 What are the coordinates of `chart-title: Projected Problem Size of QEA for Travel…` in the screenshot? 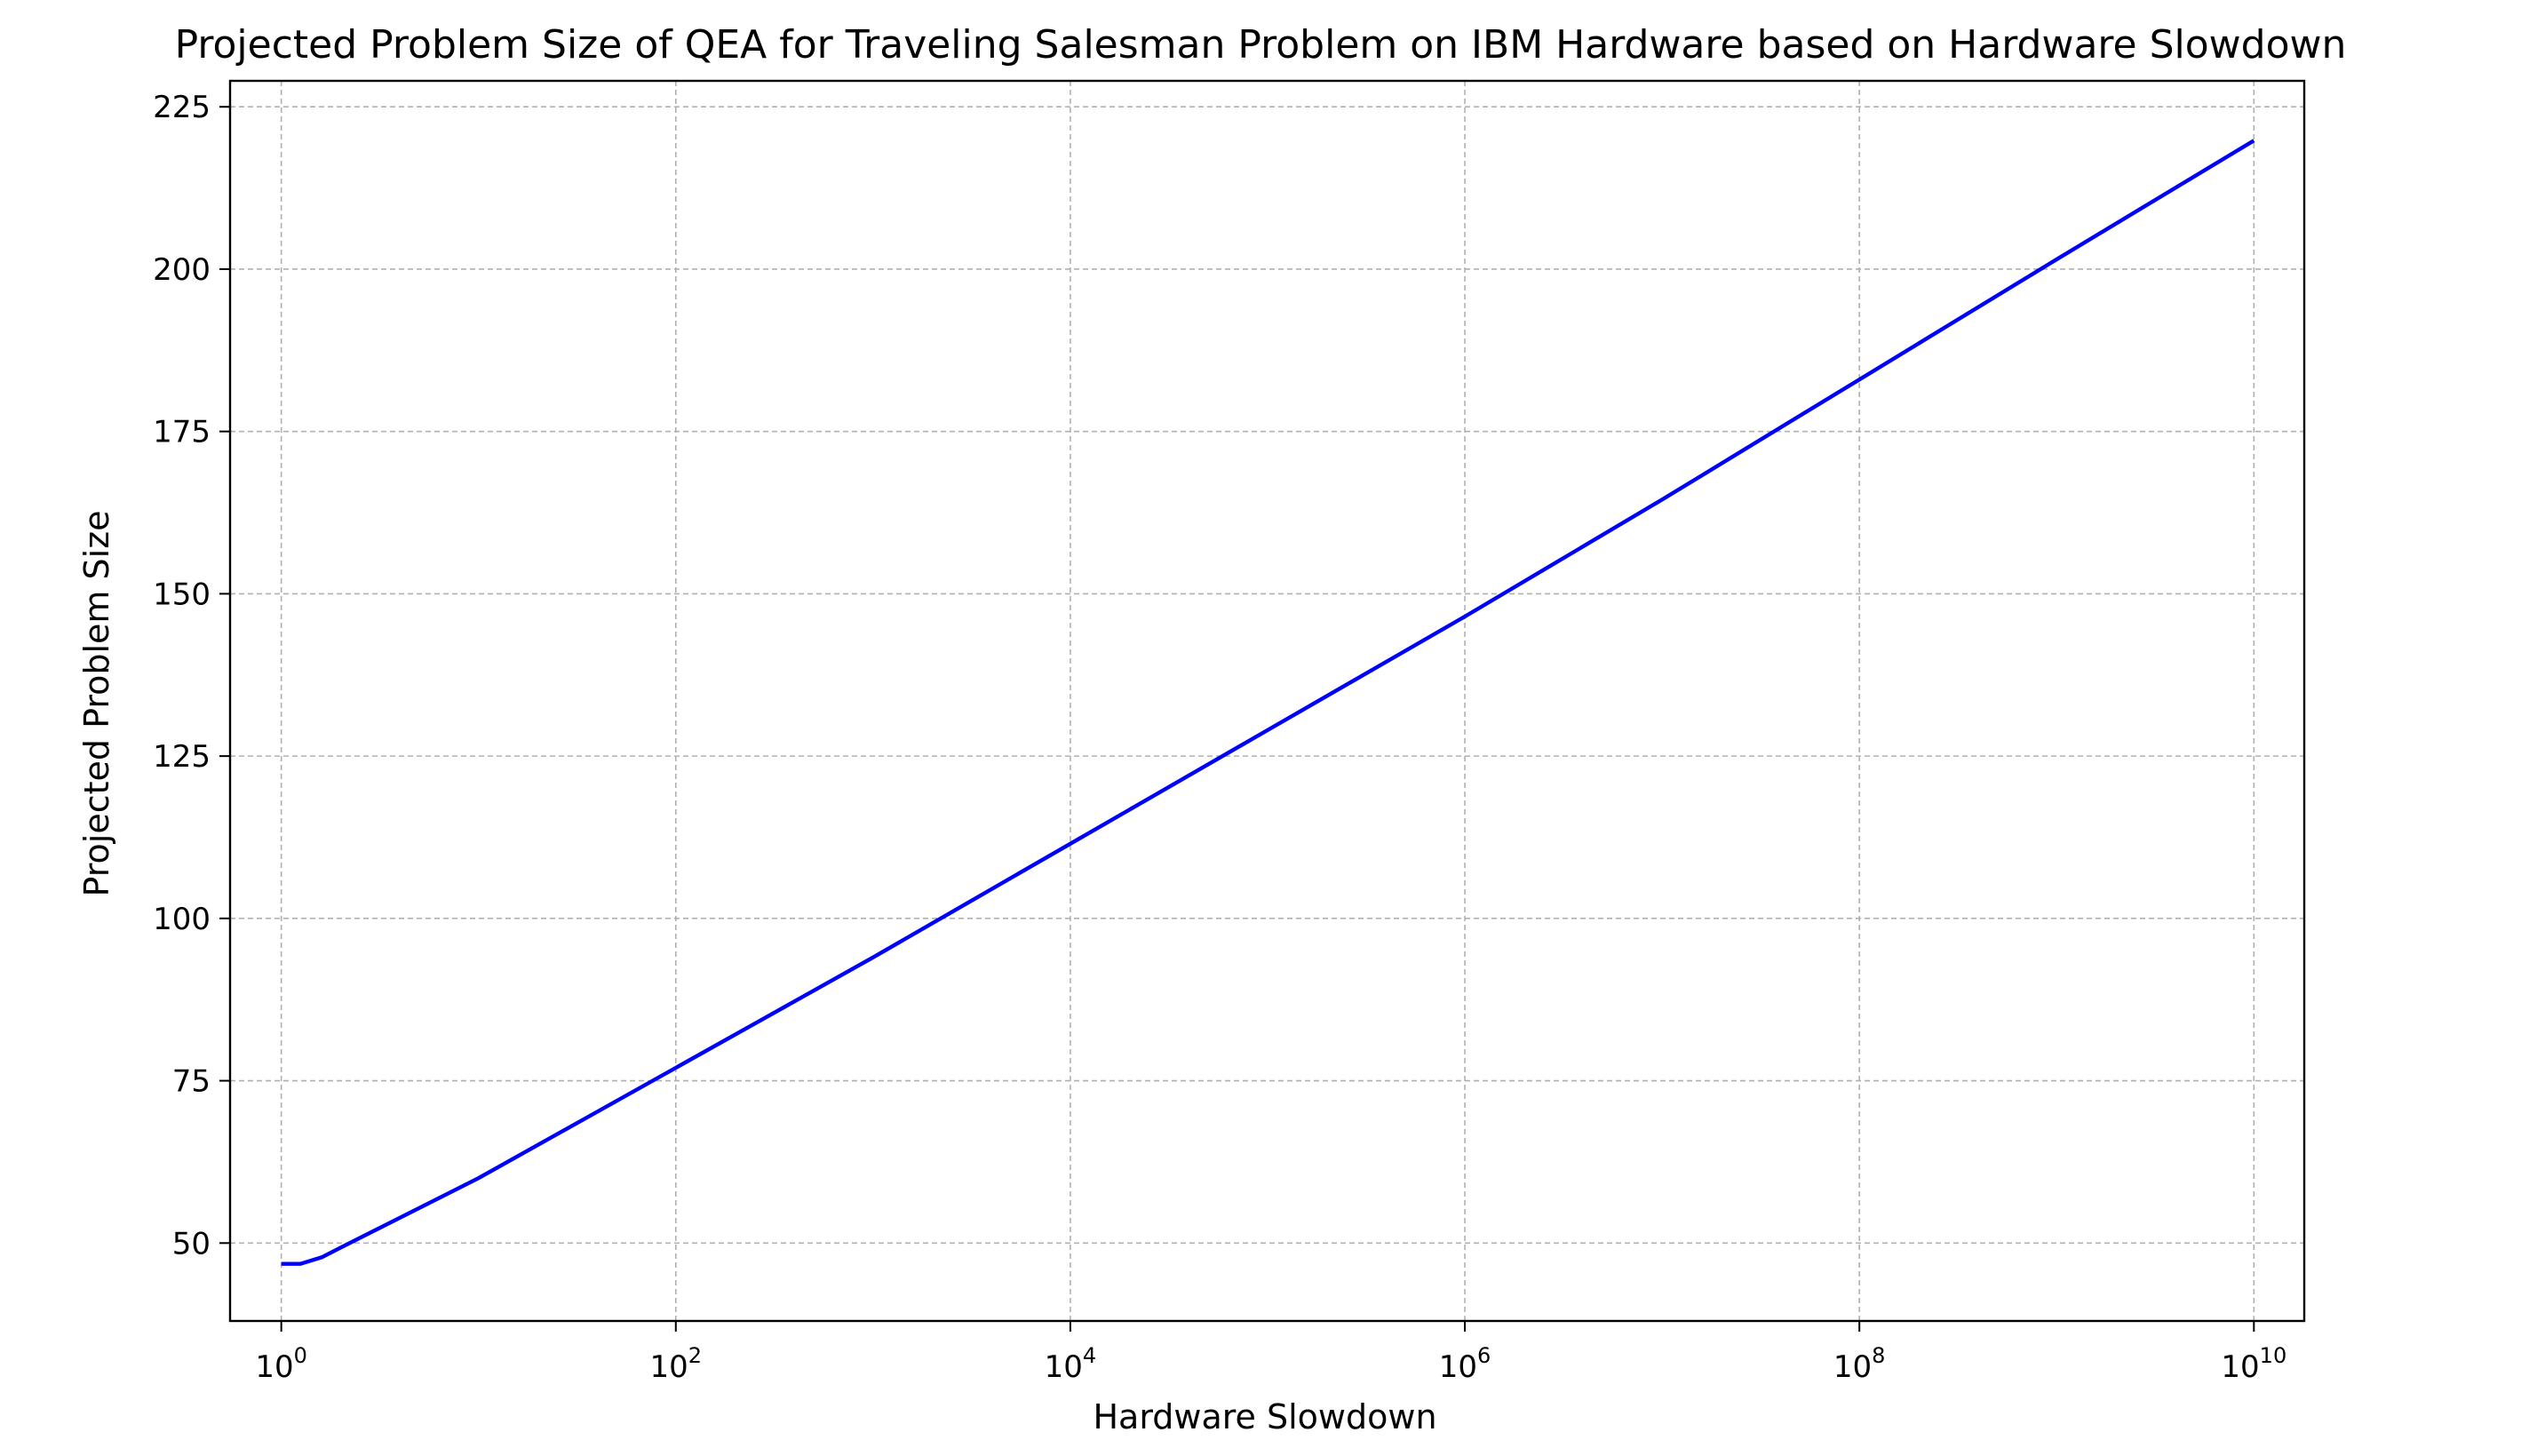 It's located at (1261, 45).